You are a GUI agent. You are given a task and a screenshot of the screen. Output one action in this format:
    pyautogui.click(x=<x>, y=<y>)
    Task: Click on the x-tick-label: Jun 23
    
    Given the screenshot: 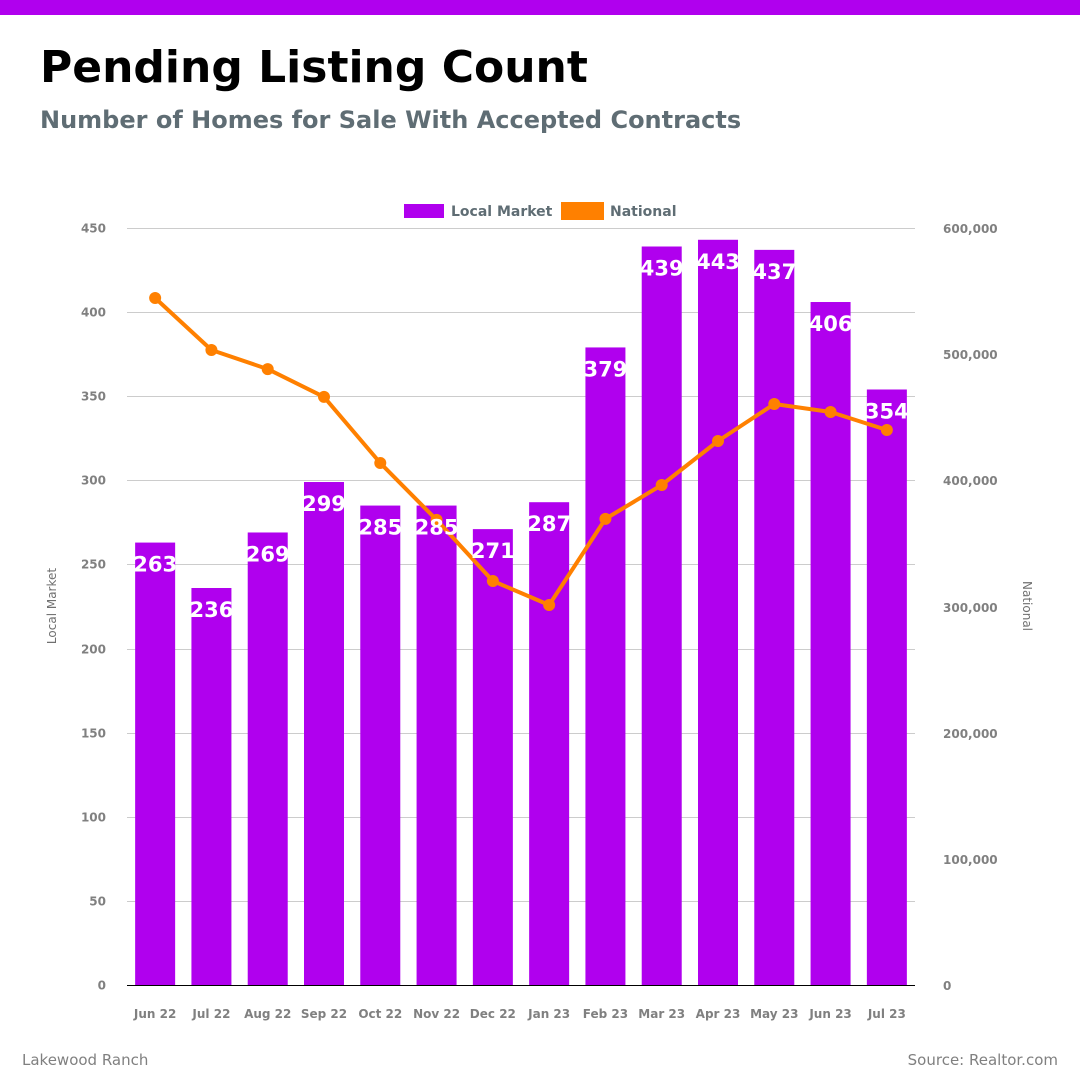 What is the action you would take?
    pyautogui.click(x=829, y=1014)
    